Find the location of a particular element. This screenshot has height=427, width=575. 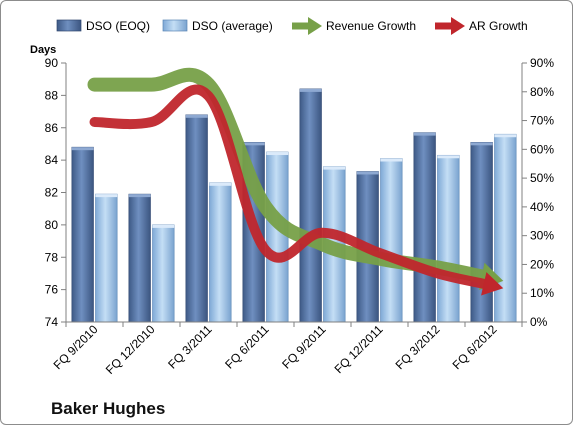

y-tick-label: 80 is located at coordinates (52, 225).